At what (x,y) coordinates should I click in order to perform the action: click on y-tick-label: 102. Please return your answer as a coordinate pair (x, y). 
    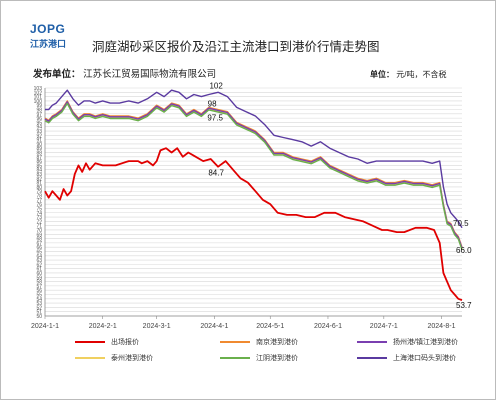
    Looking at the image, I should click on (38, 93).